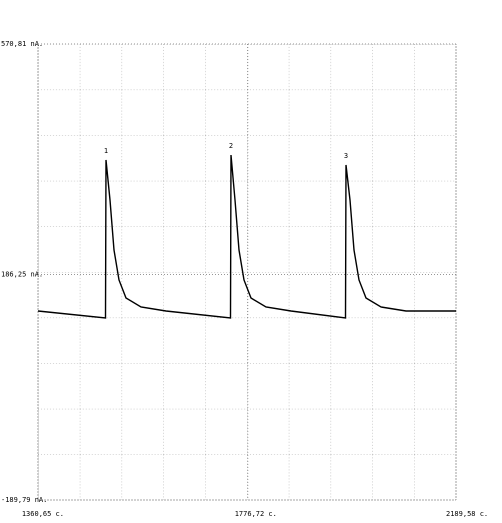  What do you see at coordinates (256, 514) in the screenshot?
I see `x-tick-label: 1776,72 c.` at bounding box center [256, 514].